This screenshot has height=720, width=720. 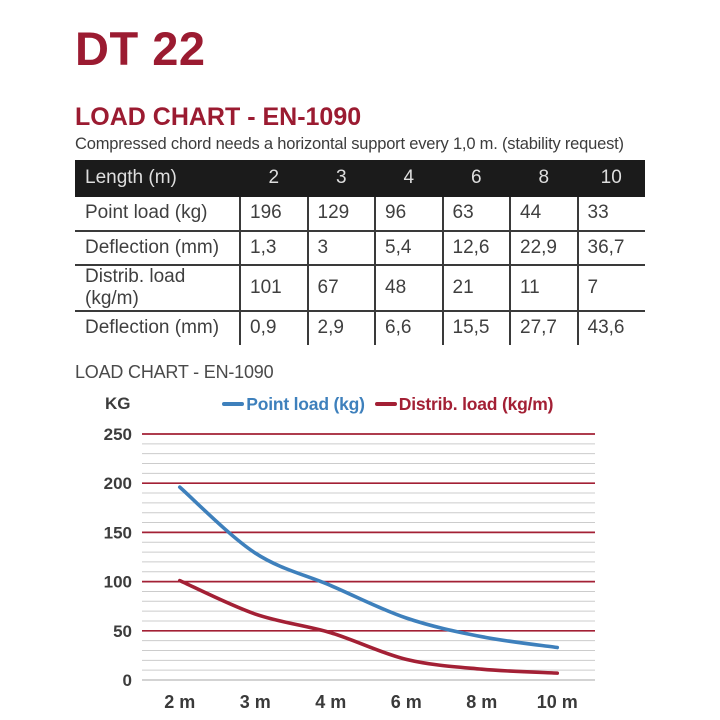 What do you see at coordinates (475, 213) in the screenshot?
I see `table-cell: 63` at bounding box center [475, 213].